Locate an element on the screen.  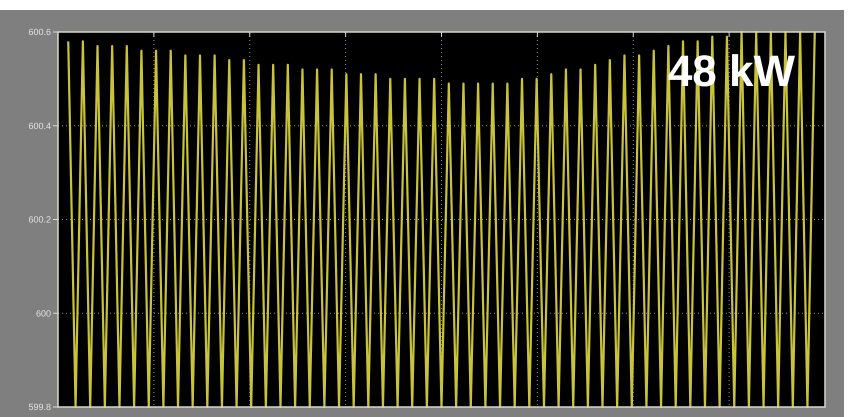
y-tick-label: 599.8 is located at coordinates (39, 407).